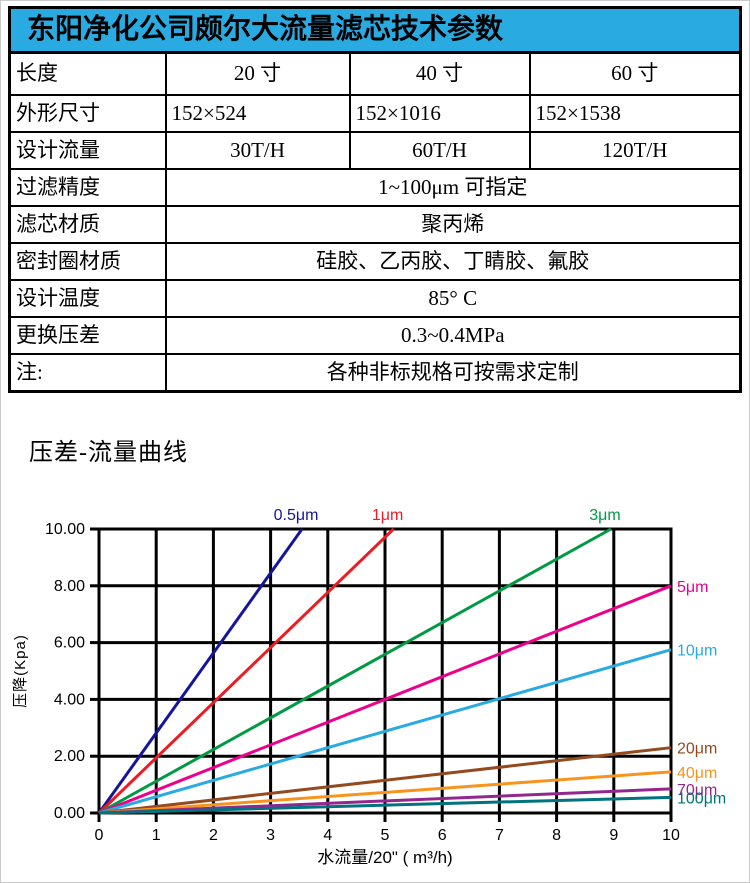 The width and height of the screenshot is (750, 883). I want to click on row-value: 60 寸, so click(635, 73).